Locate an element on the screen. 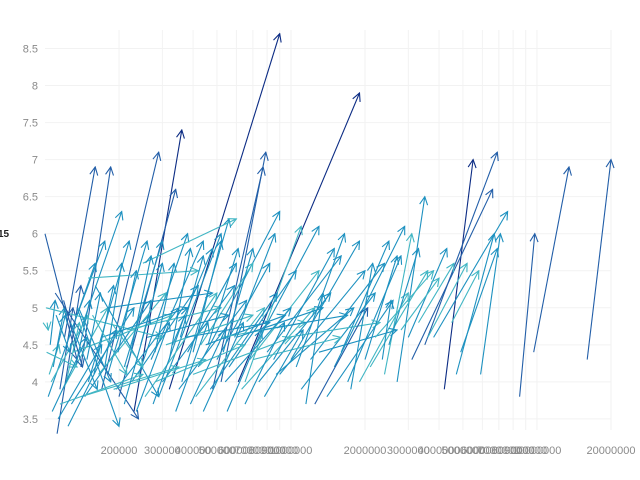 Image resolution: width=640 pixels, height=480 pixels. x-tick-label: 2000000 is located at coordinates (365, 451).